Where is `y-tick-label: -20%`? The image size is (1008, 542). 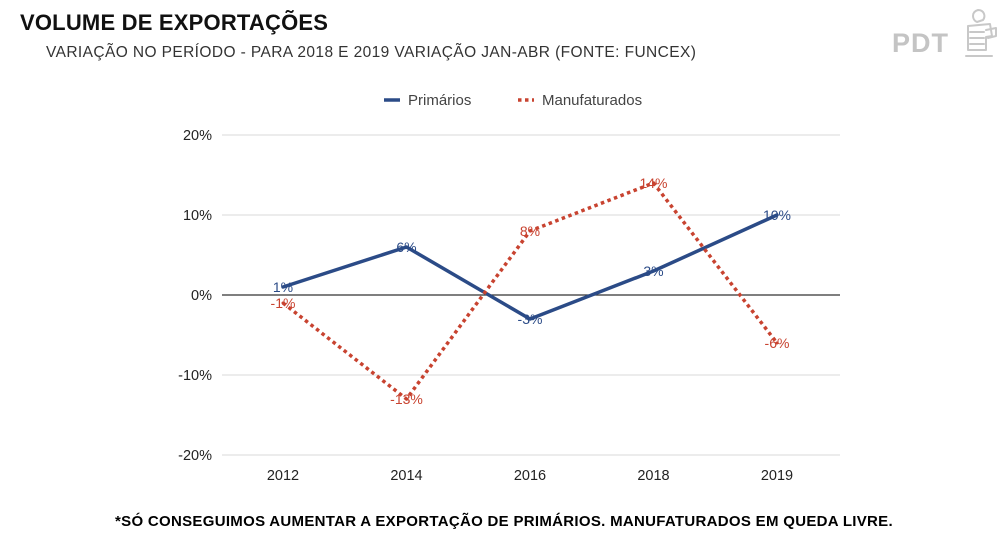
y-tick-label: -20% is located at coordinates (195, 456).